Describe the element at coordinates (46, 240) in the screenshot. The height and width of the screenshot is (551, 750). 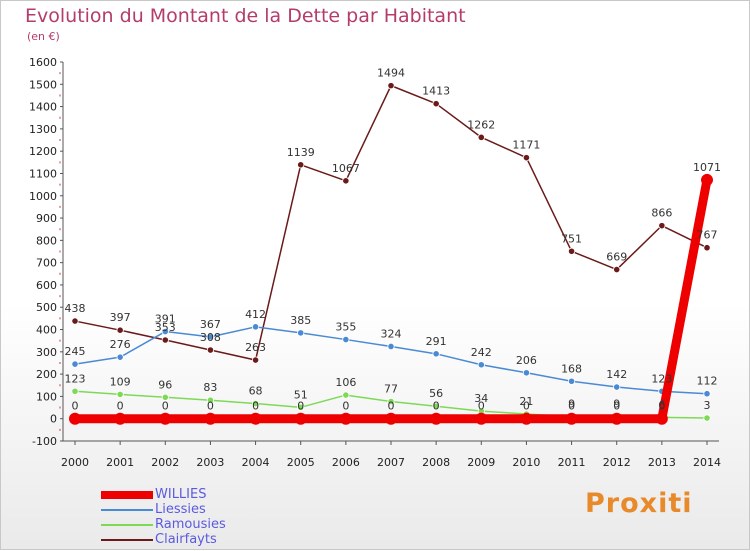
I see `y-tick-label: 800` at that location.